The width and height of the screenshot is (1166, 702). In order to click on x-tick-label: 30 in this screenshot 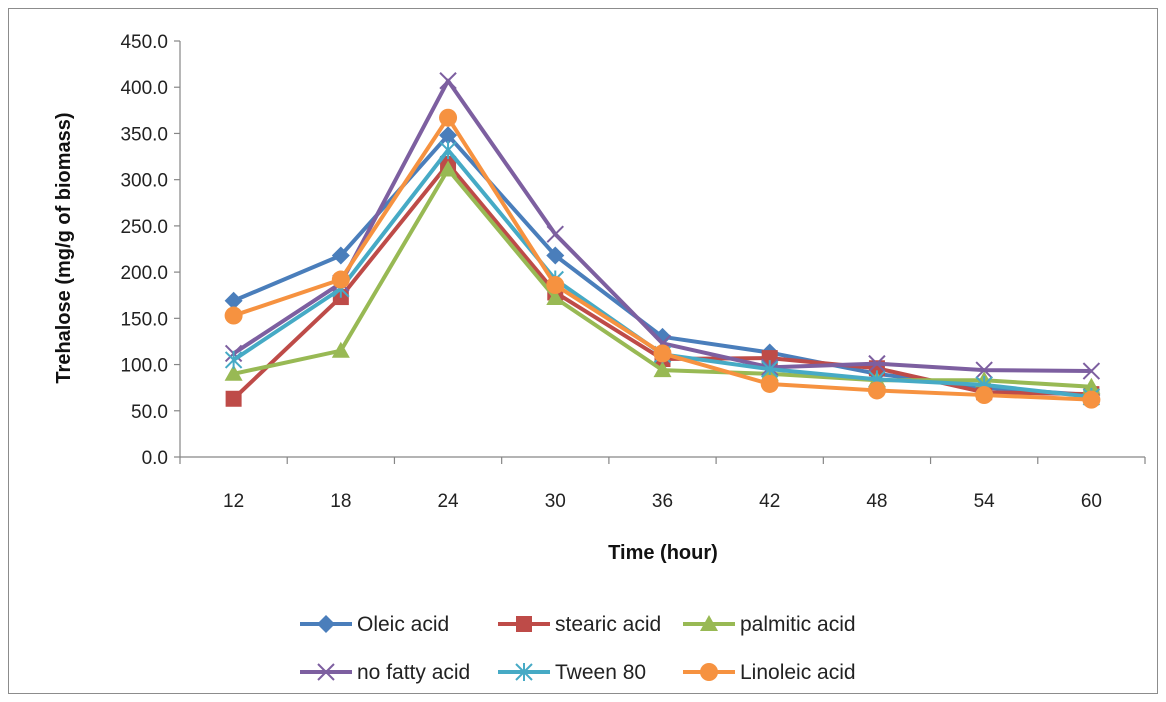, I will do `click(555, 501)`.